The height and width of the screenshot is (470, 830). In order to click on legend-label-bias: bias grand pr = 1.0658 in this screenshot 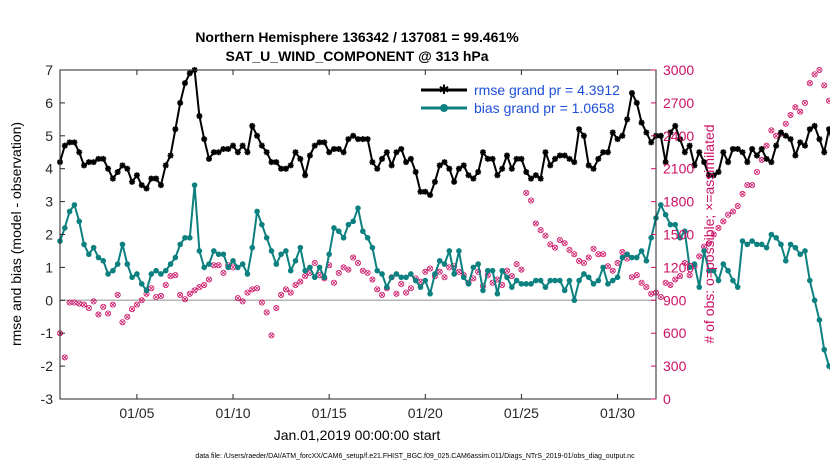, I will do `click(544, 108)`.